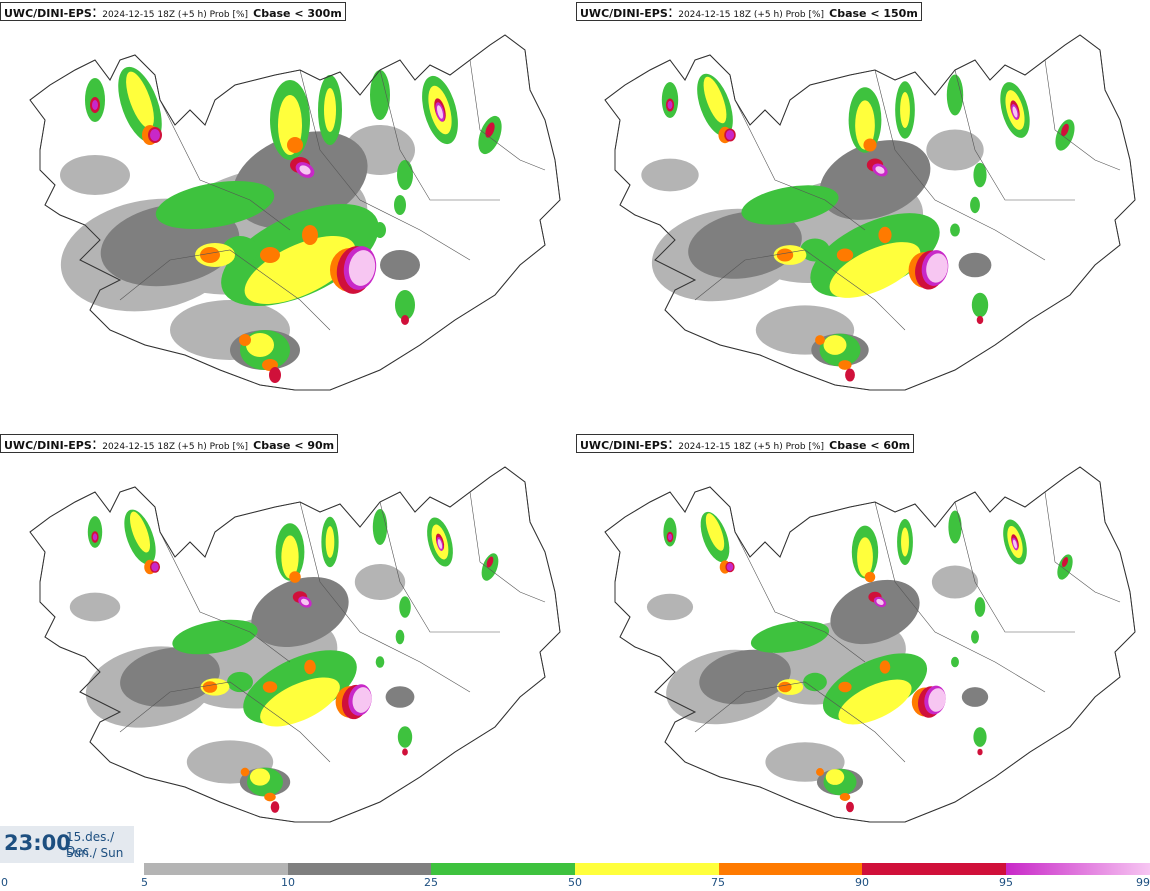 The height and width of the screenshot is (891, 1150). What do you see at coordinates (37, 843) in the screenshot?
I see `valid-time-clock: 23:00` at bounding box center [37, 843].